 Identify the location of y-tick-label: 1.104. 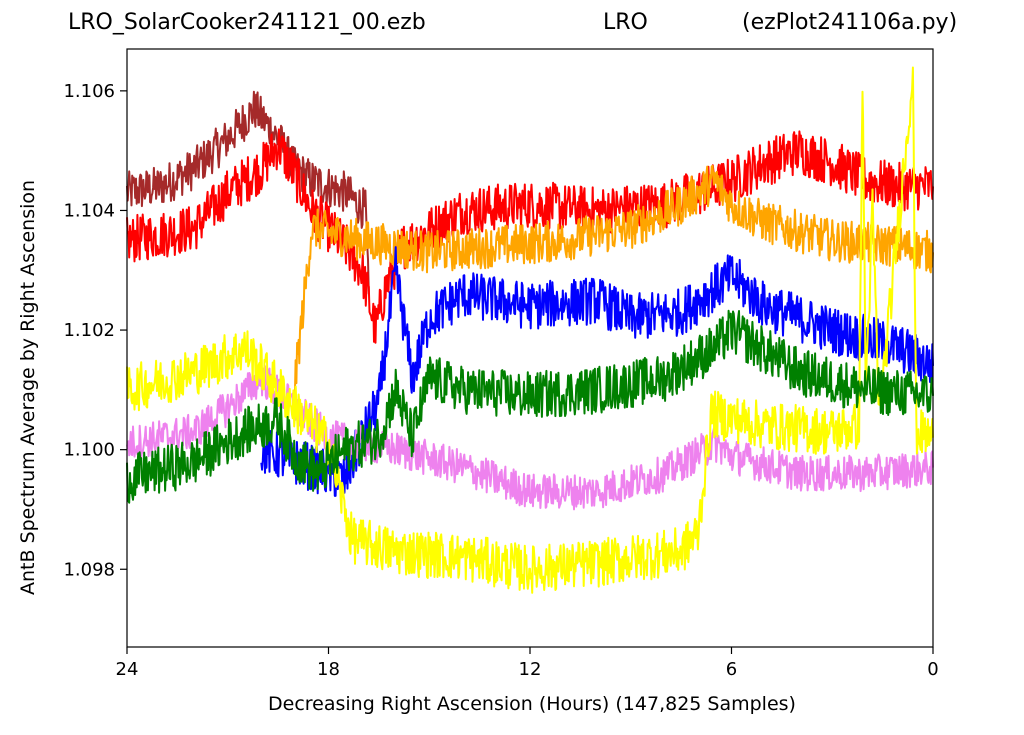
(89, 210).